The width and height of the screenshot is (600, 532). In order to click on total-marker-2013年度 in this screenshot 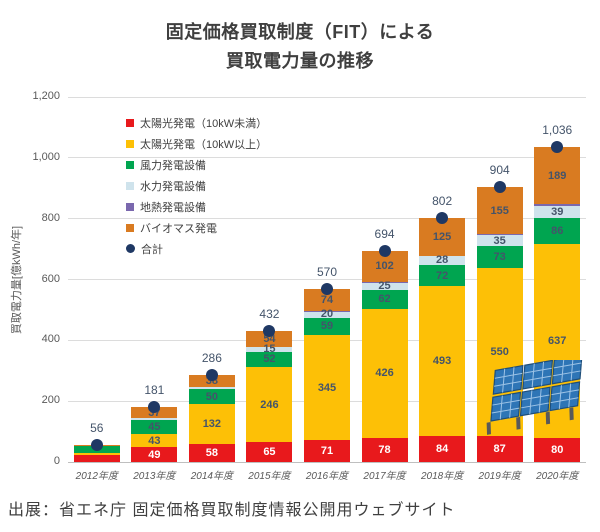, I will do `click(154, 406)`.